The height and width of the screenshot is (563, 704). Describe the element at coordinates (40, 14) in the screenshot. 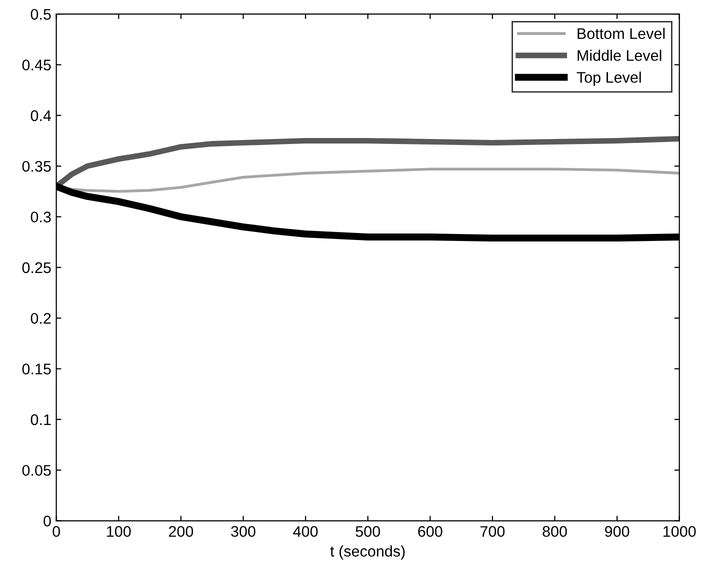

I see `y-tick-label: 0.5` at that location.